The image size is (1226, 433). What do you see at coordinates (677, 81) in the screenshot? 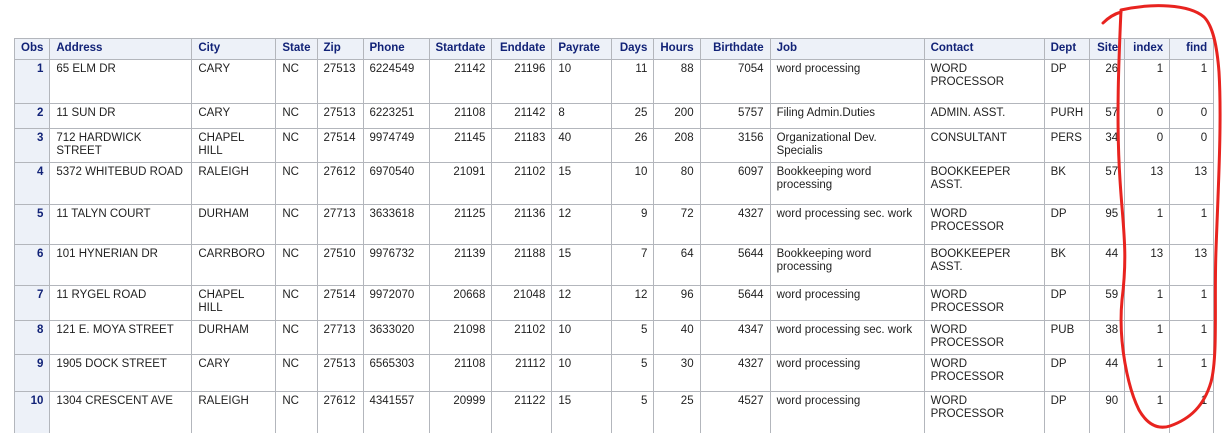
I see `cell-hours: 88` at bounding box center [677, 81].